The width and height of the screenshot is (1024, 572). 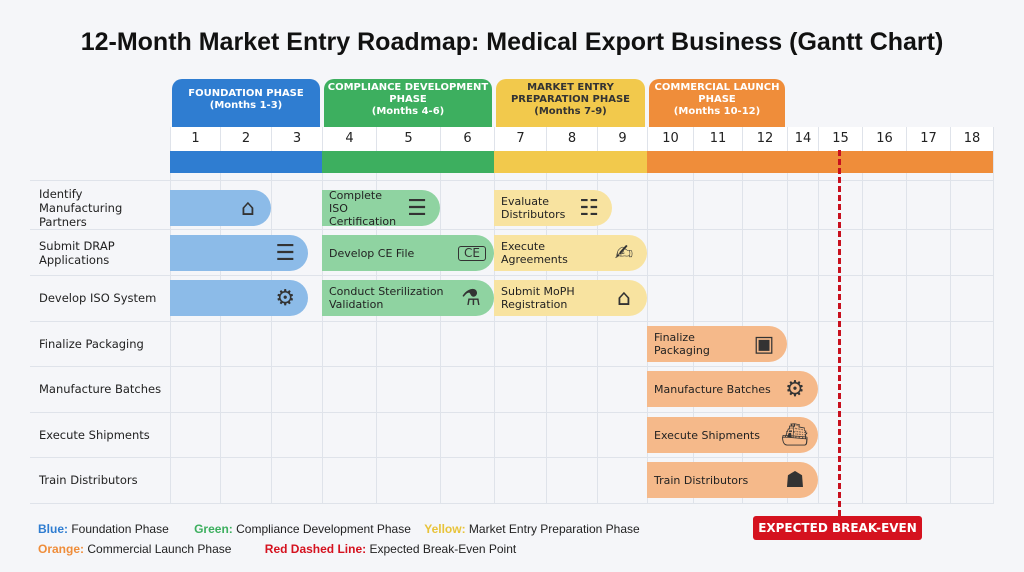 What do you see at coordinates (570, 111) in the screenshot?
I see `phase-range: (Months 7-9)` at bounding box center [570, 111].